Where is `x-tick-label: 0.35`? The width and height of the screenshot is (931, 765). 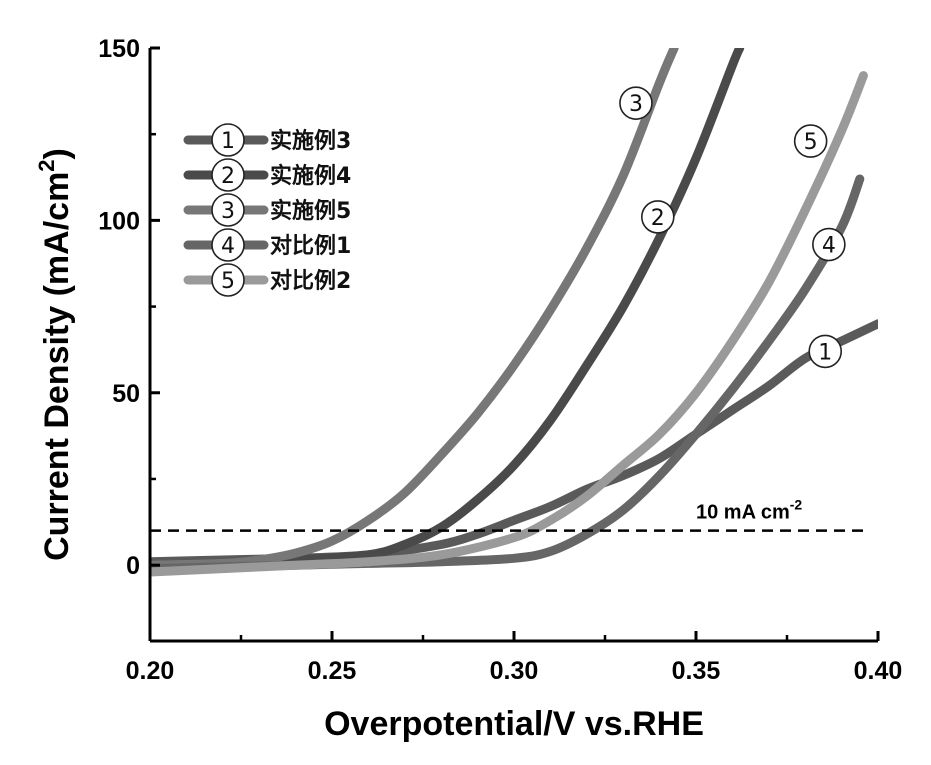
x-tick-label: 0.35 is located at coordinates (696, 671).